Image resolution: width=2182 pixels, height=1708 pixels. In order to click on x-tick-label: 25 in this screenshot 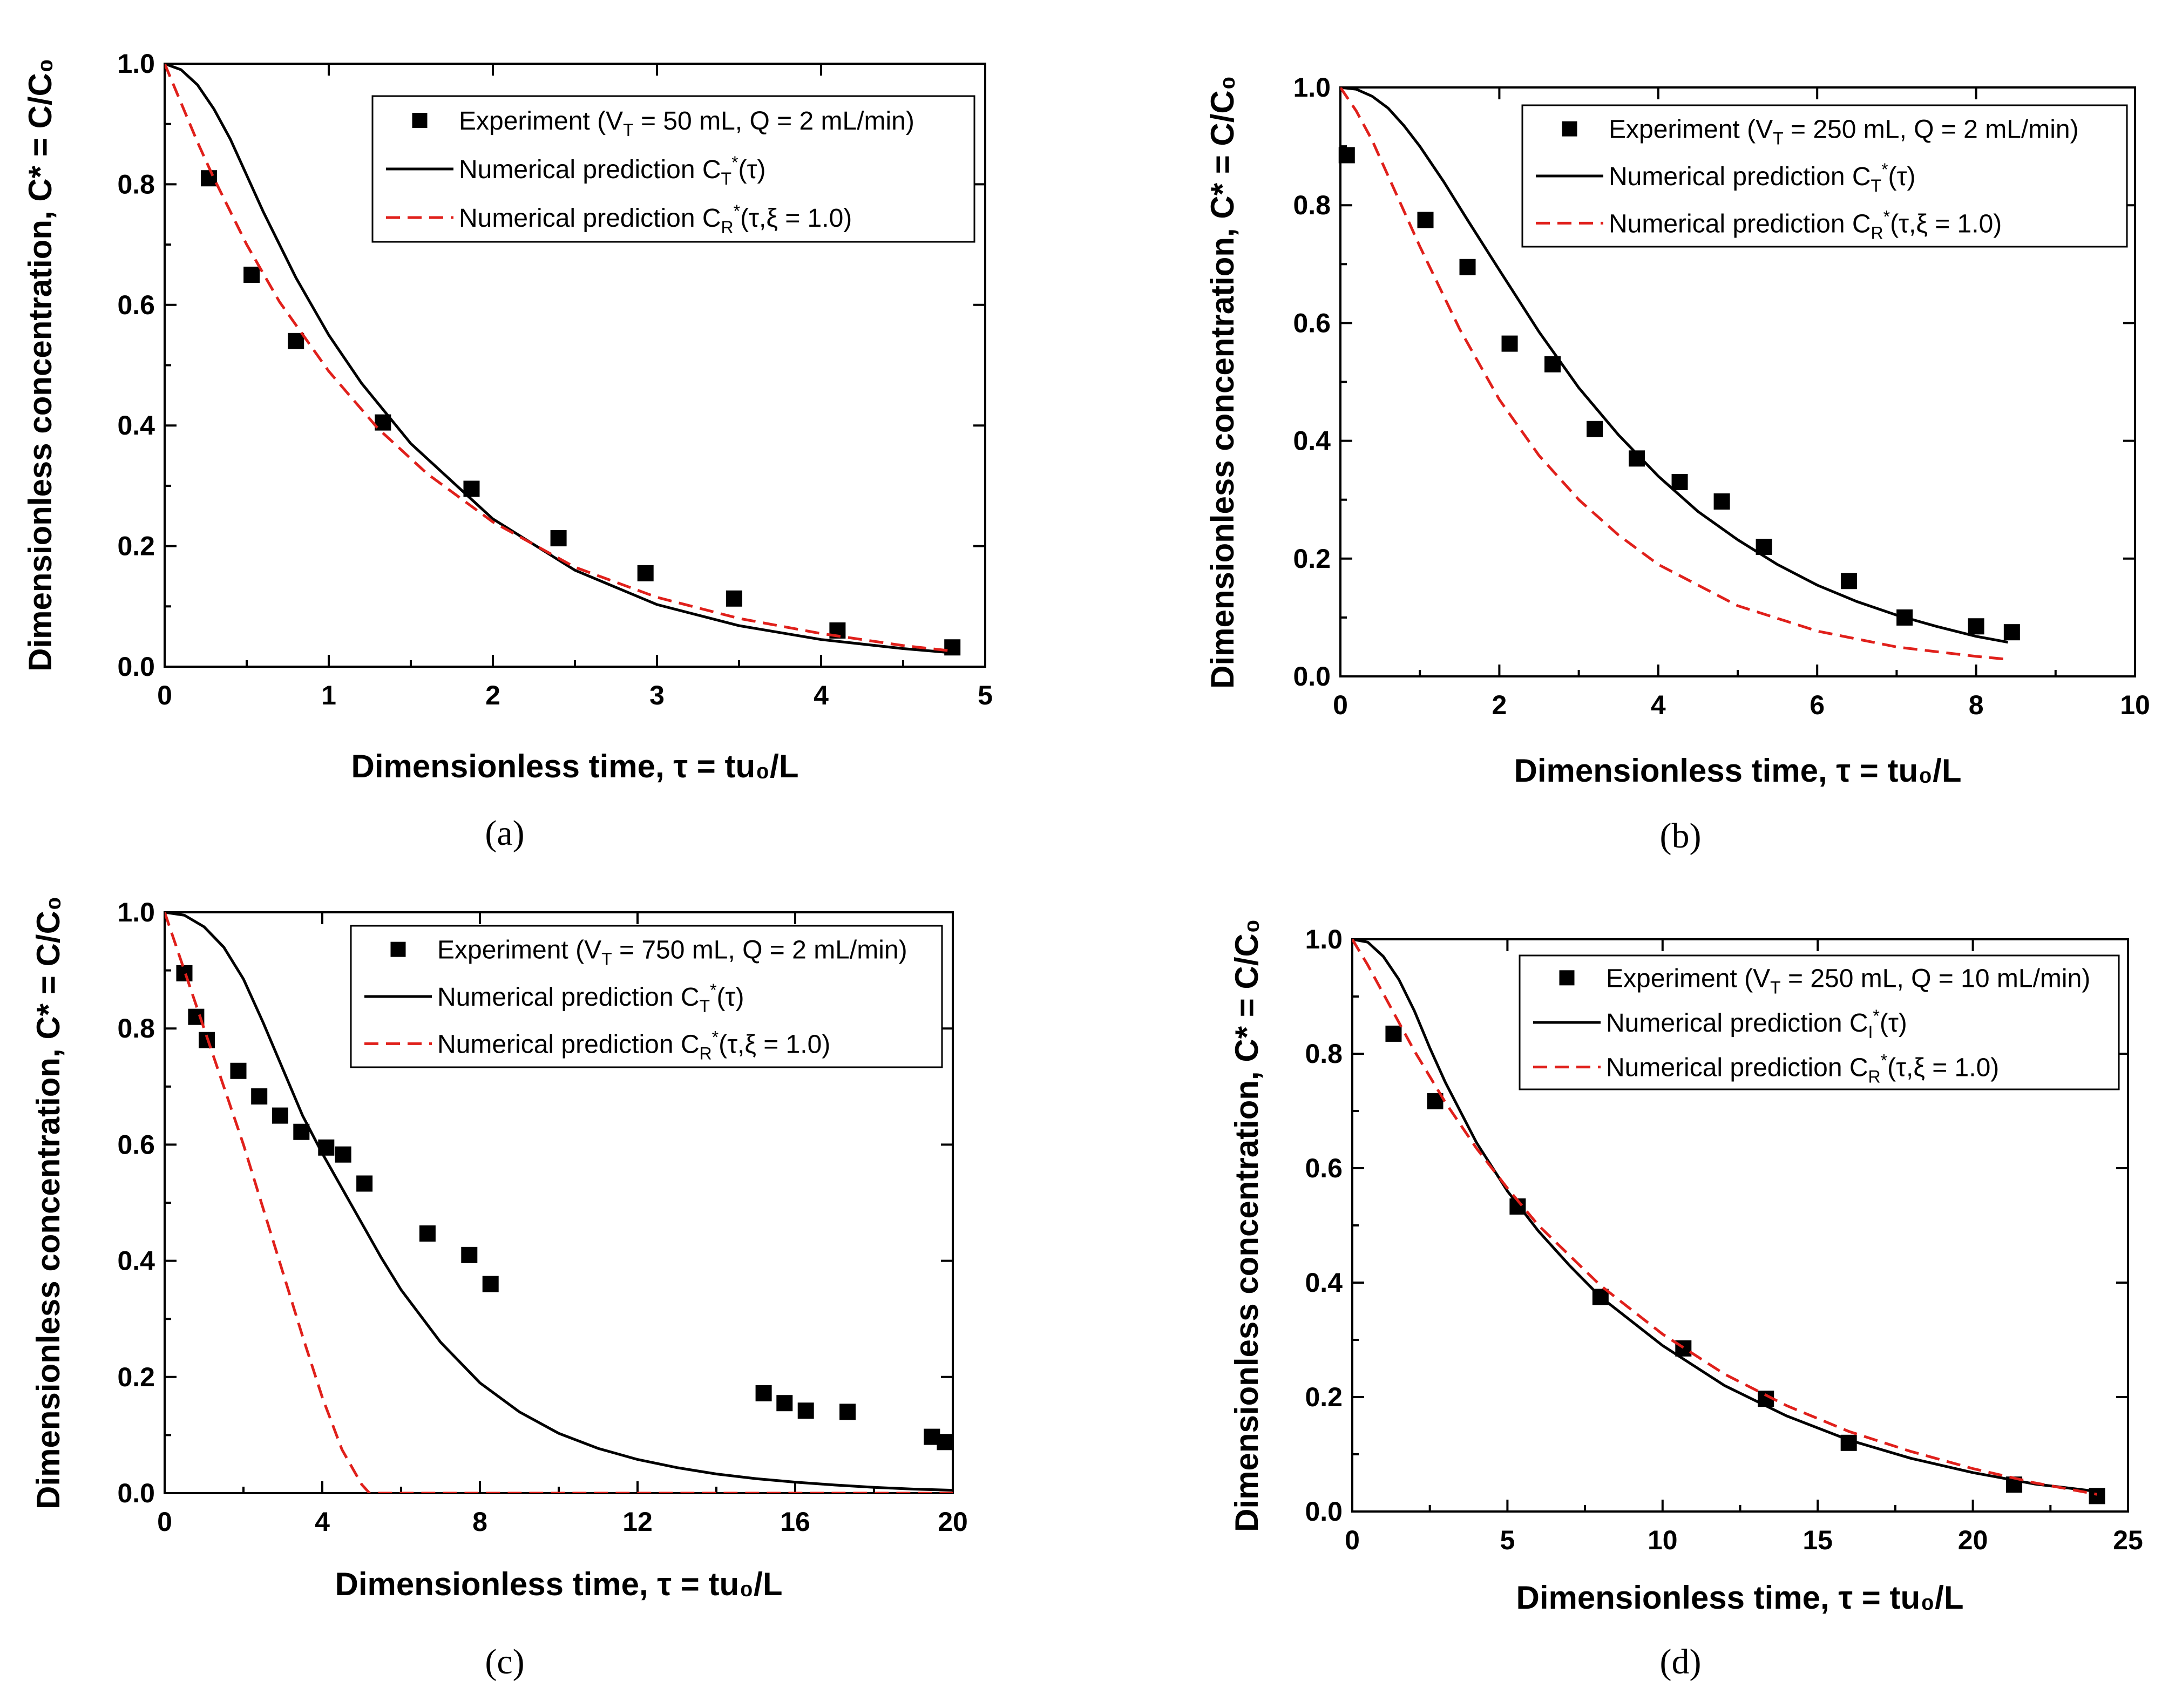, I will do `click(2128, 1540)`.